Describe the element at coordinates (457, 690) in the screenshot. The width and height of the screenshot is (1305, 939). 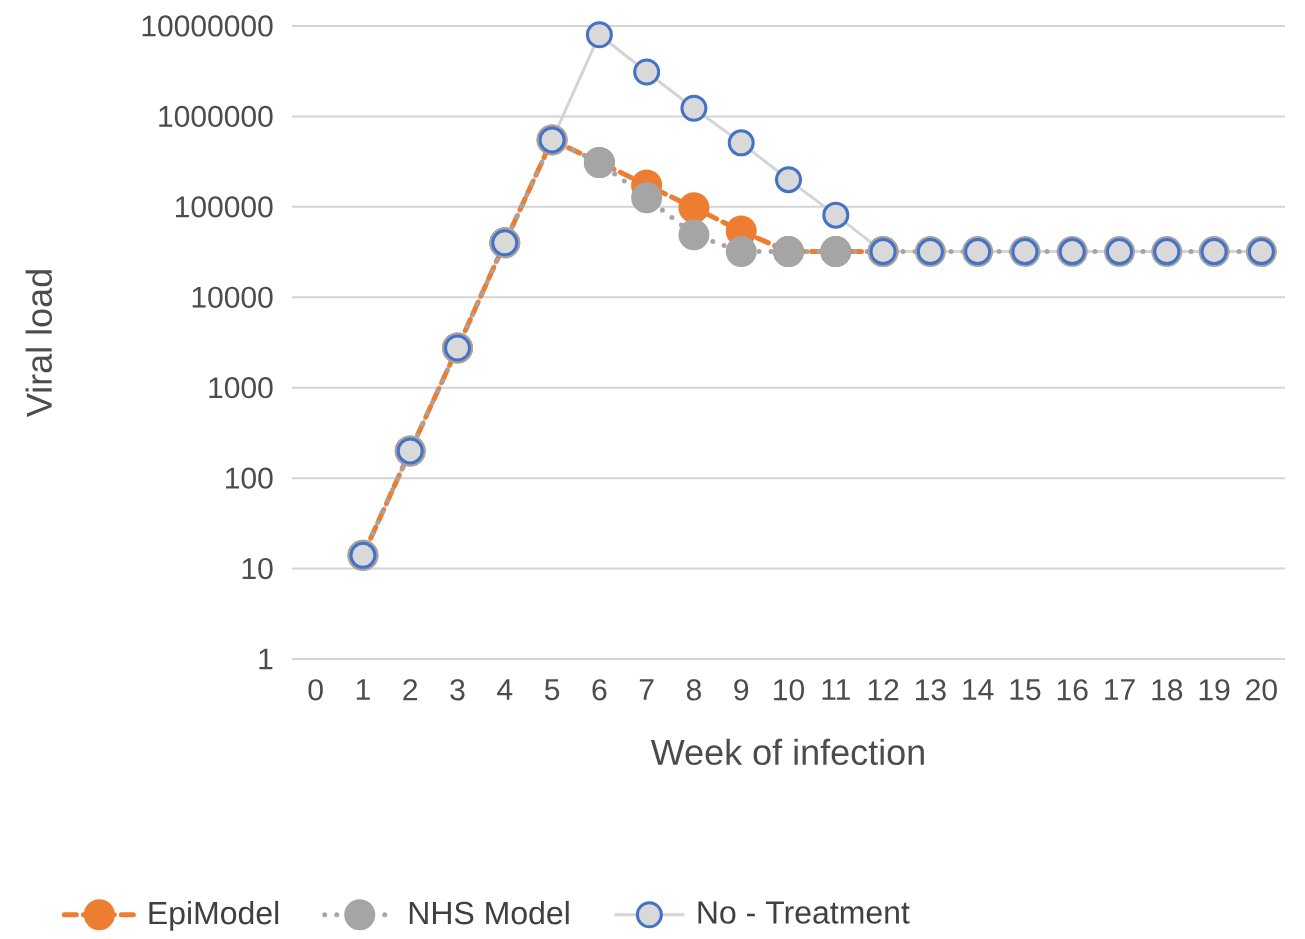
I see `x-tick-label: 3` at that location.